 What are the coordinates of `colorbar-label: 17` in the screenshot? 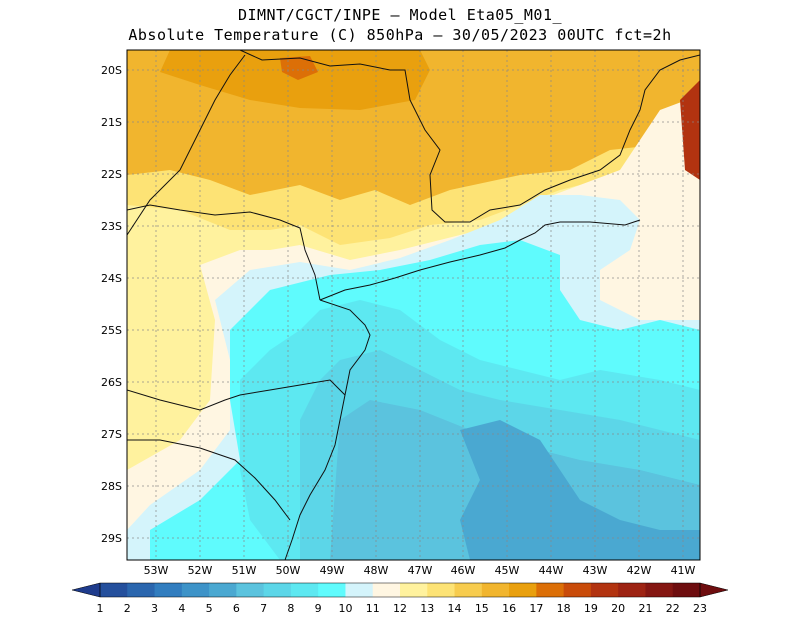 It's located at (536, 608).